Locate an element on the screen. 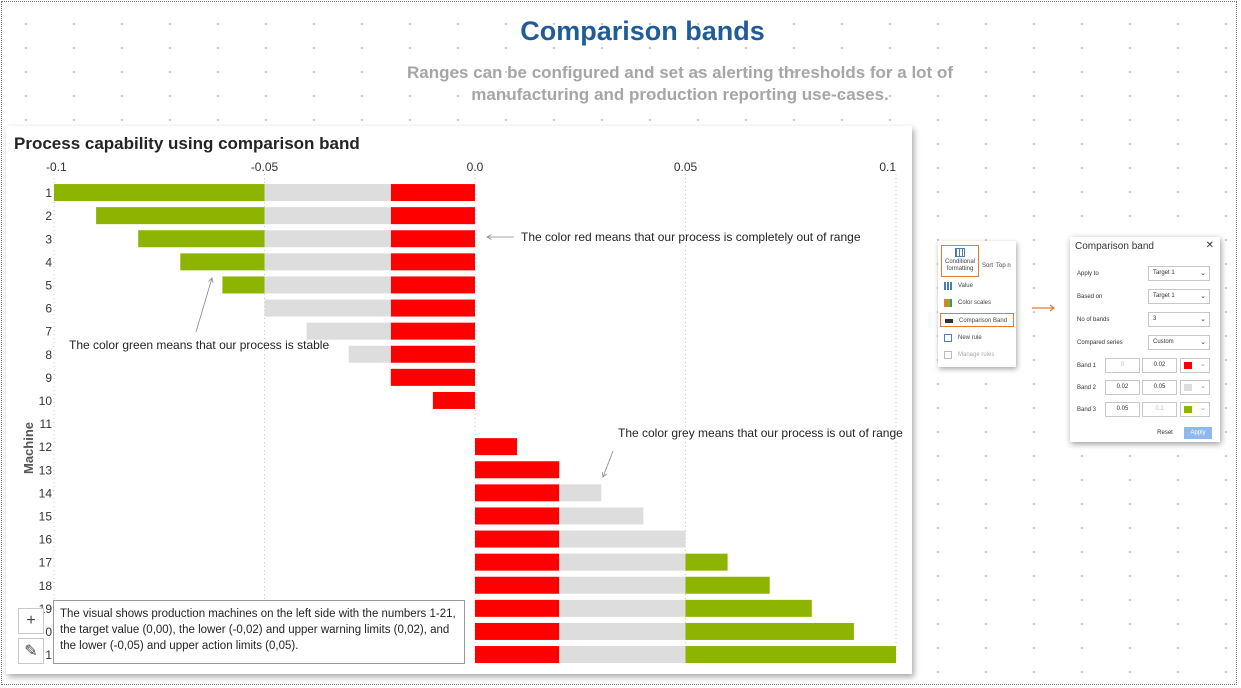 Image resolution: width=1241 pixels, height=688 pixels. menu-item-value: Value is located at coordinates (977, 286).